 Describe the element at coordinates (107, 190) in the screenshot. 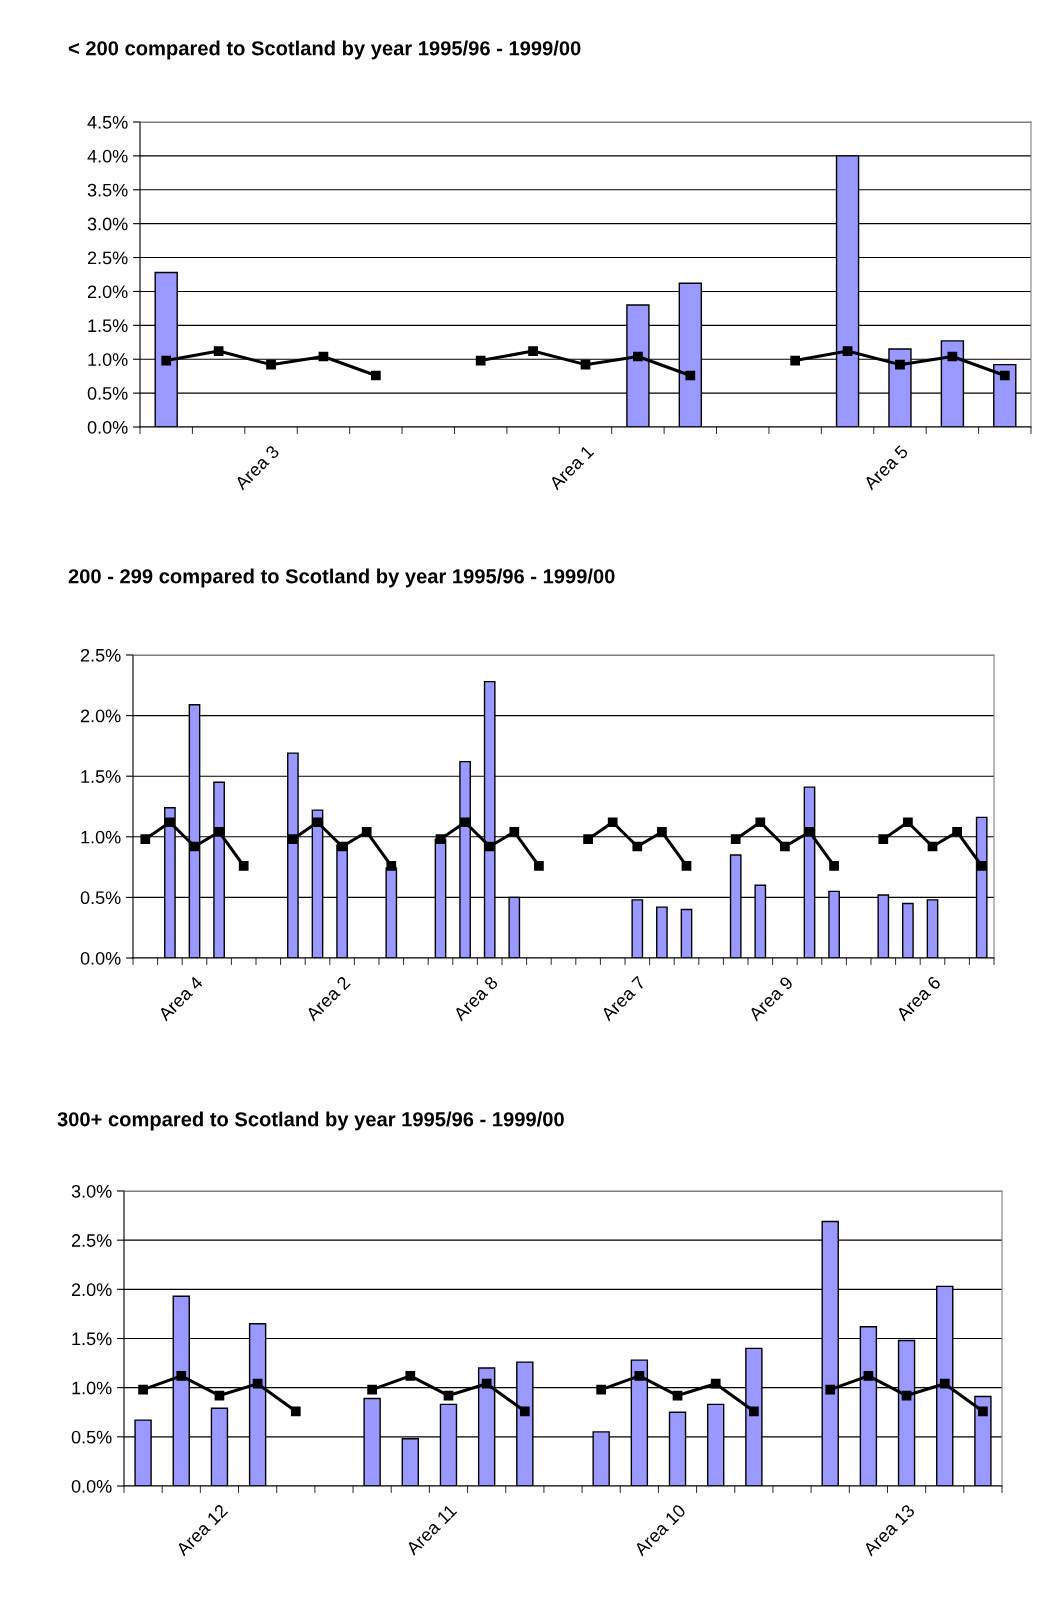

I see `y-tick-label: 3.5%` at that location.